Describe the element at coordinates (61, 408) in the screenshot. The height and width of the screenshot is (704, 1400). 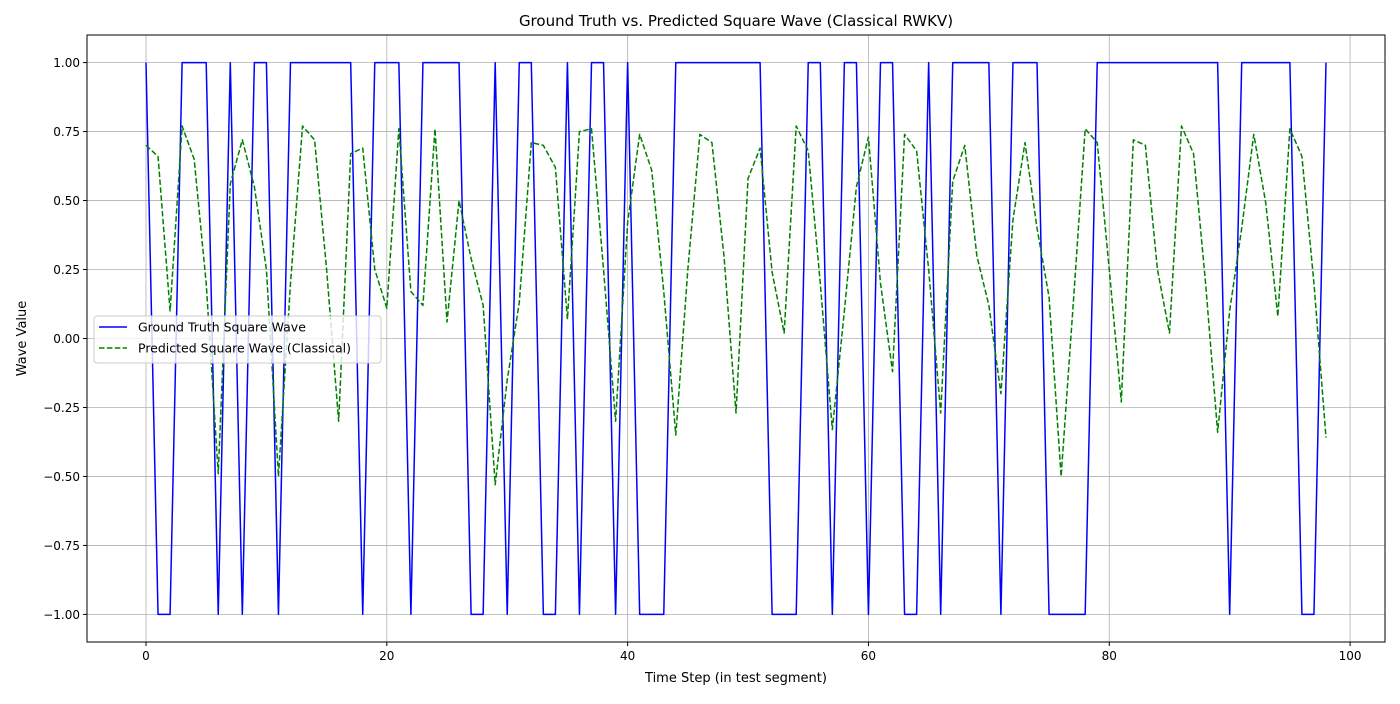
I see `y-tick-label: −0.25` at that location.